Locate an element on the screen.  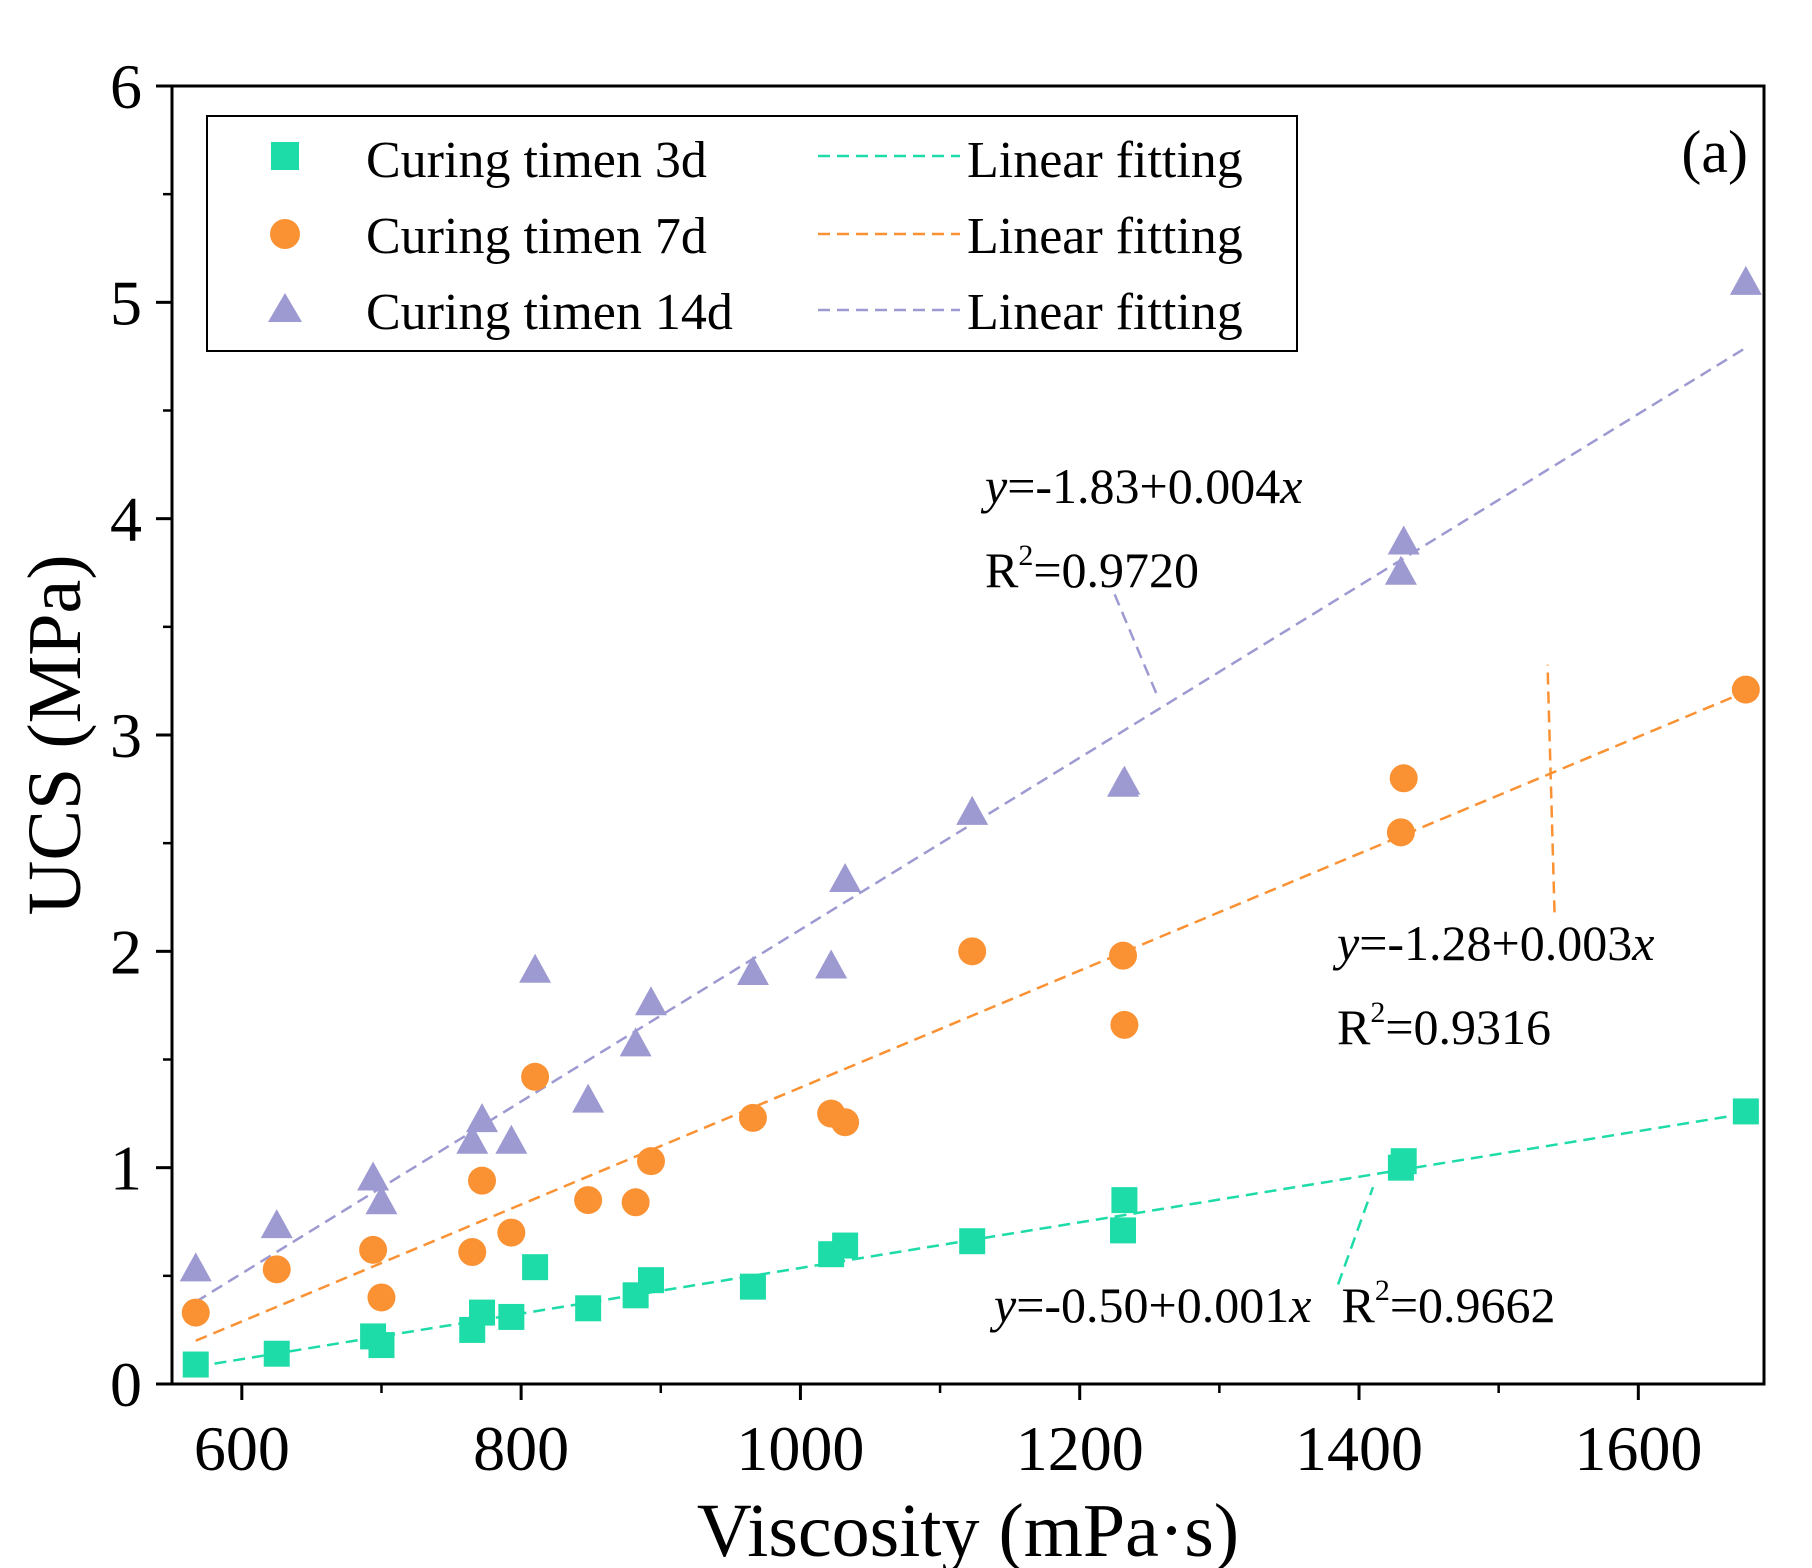
y-tick-label: 6 is located at coordinates (126, 86).